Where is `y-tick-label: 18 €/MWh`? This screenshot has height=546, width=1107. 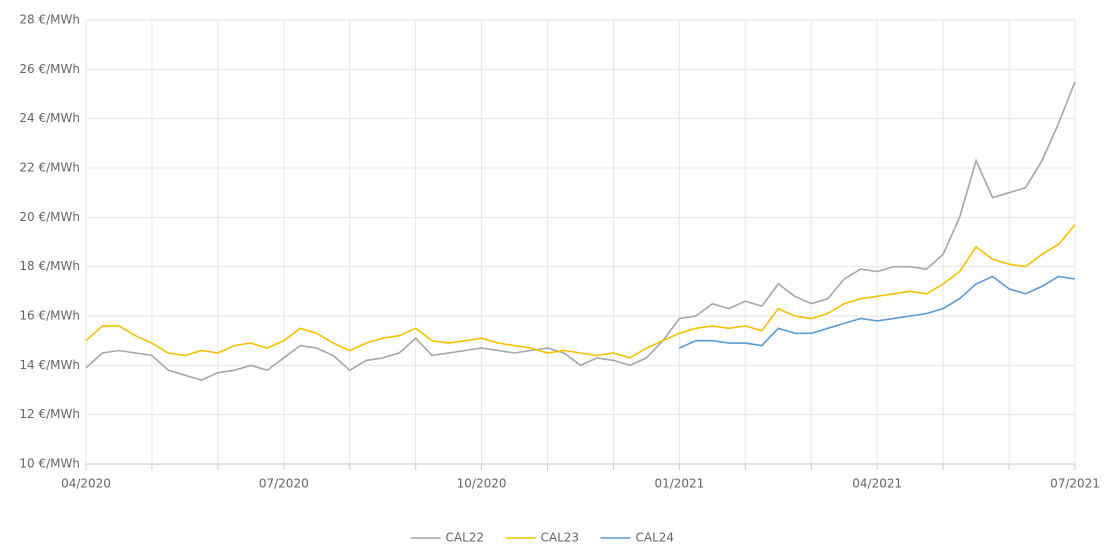 y-tick-label: 18 €/MWh is located at coordinates (49, 266).